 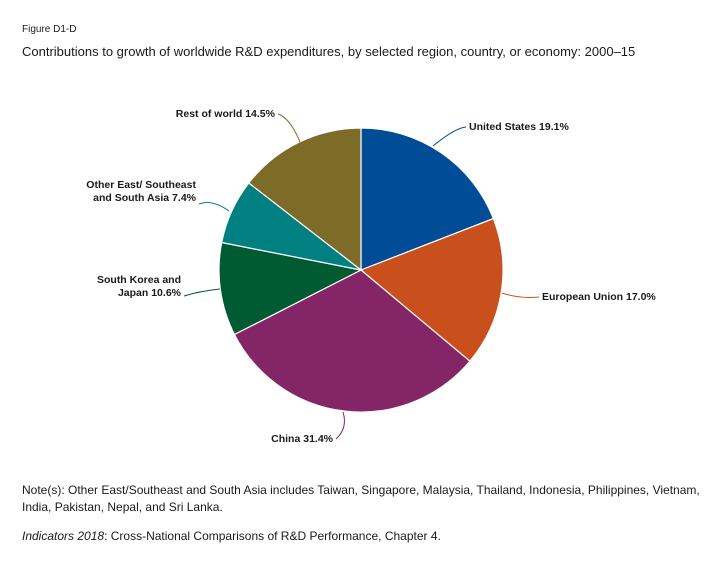 What do you see at coordinates (139, 286) in the screenshot?
I see `slice-label-3: South Korea and Japan 10.6%` at bounding box center [139, 286].